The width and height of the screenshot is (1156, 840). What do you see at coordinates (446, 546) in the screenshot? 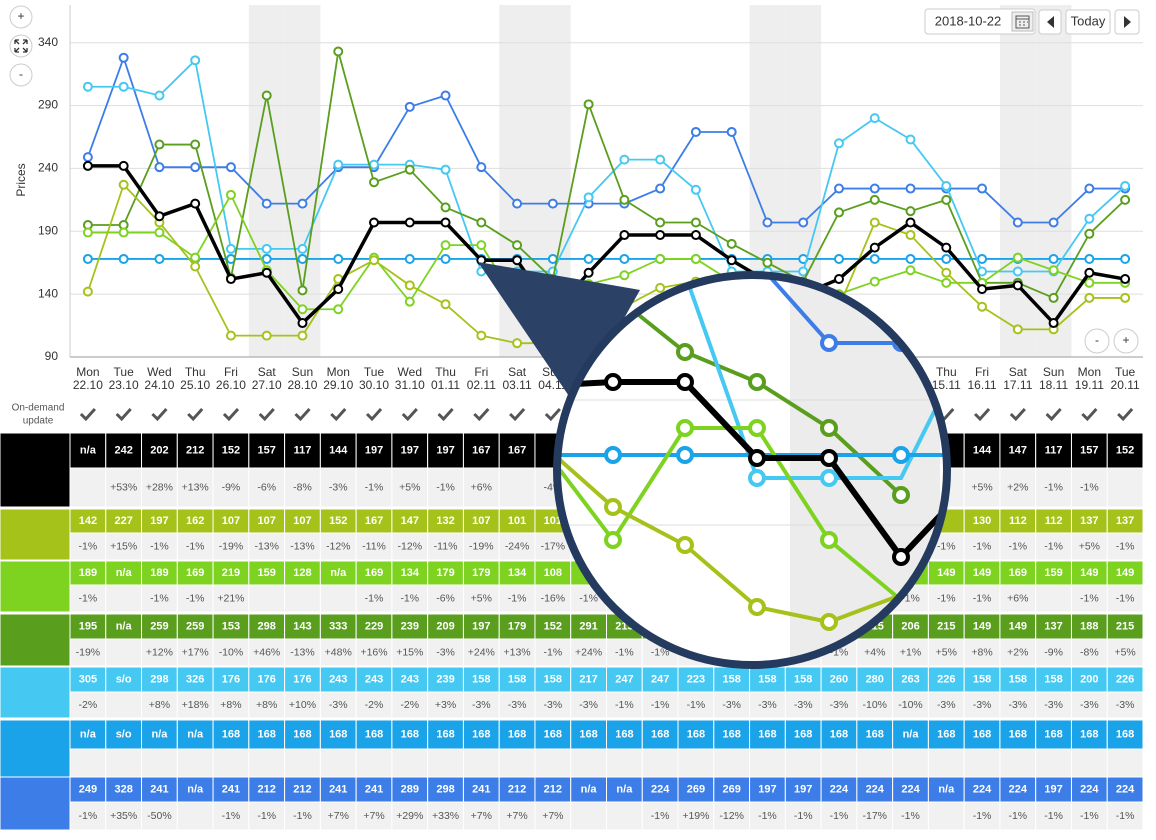
I see `change-value: -11%` at bounding box center [446, 546].